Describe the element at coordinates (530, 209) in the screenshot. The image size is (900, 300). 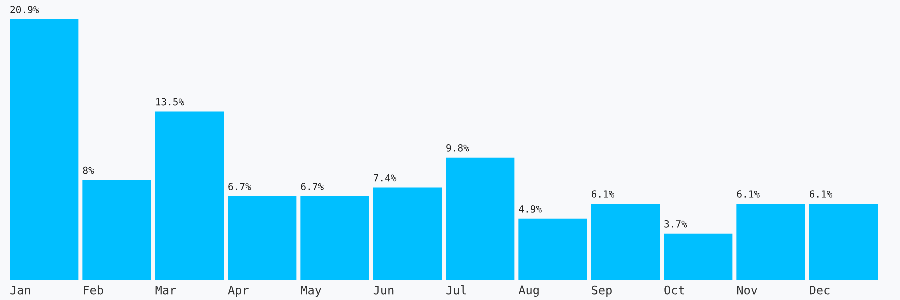
I see `data-label: 4.9%` at that location.